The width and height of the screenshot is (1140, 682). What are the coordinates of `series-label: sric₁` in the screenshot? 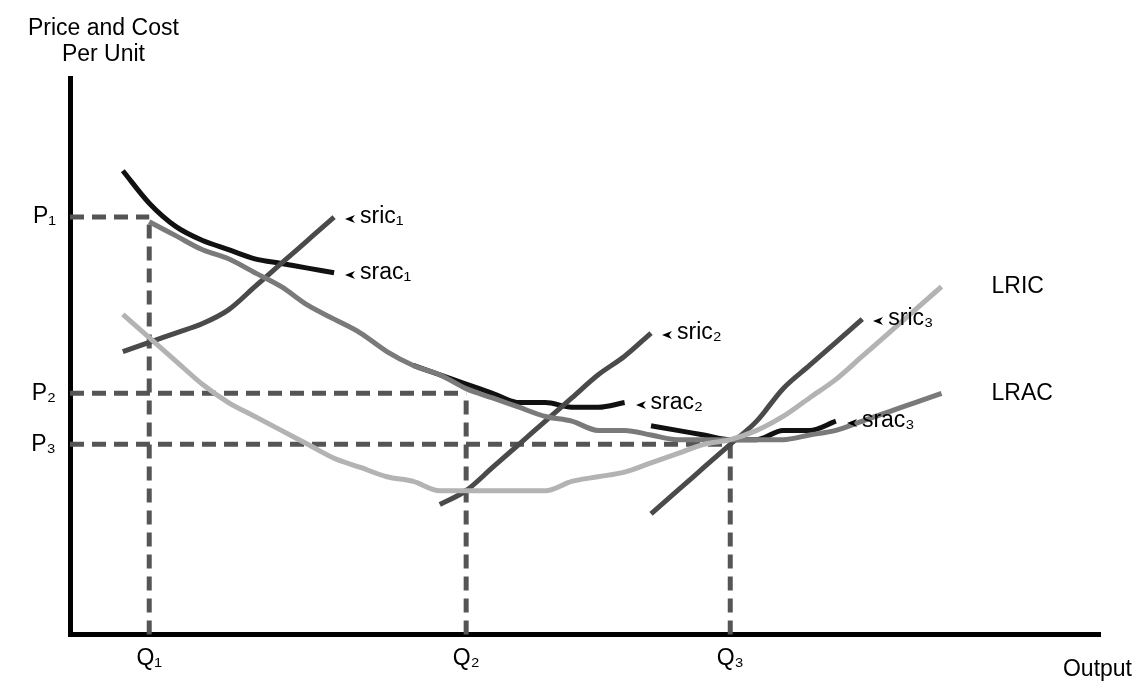 It's located at (382, 215).